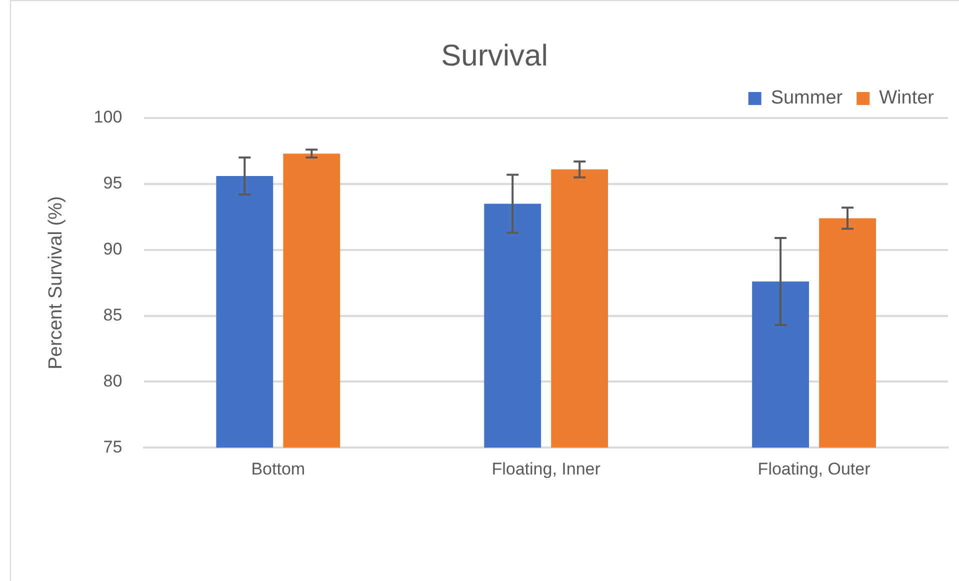 The width and height of the screenshot is (959, 581). I want to click on legend-label: Summer, so click(807, 98).